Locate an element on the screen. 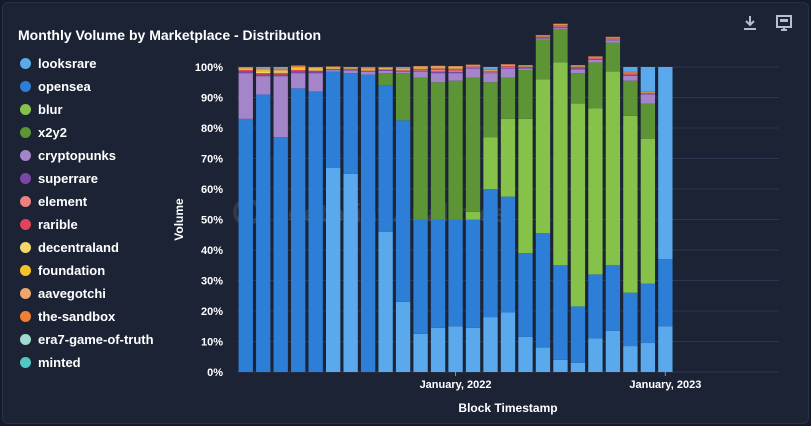  legend-item-blur: blur is located at coordinates (100, 109).